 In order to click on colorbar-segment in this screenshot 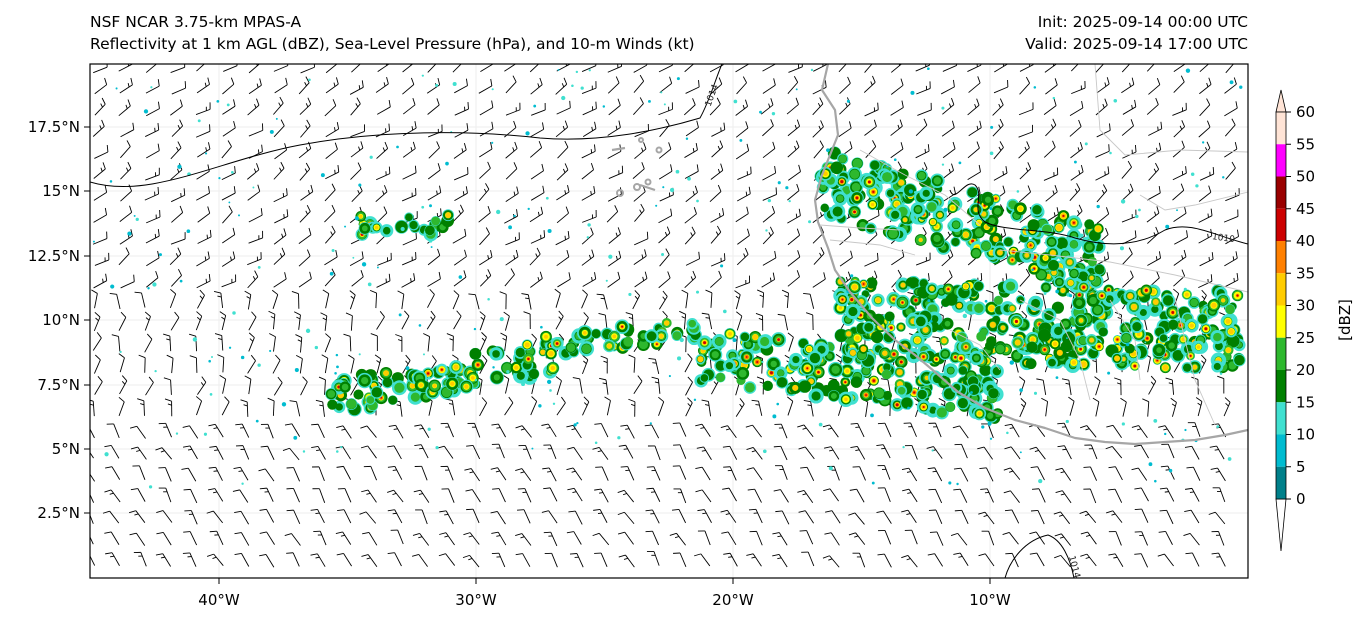, I will do `click(1281, 224)`.